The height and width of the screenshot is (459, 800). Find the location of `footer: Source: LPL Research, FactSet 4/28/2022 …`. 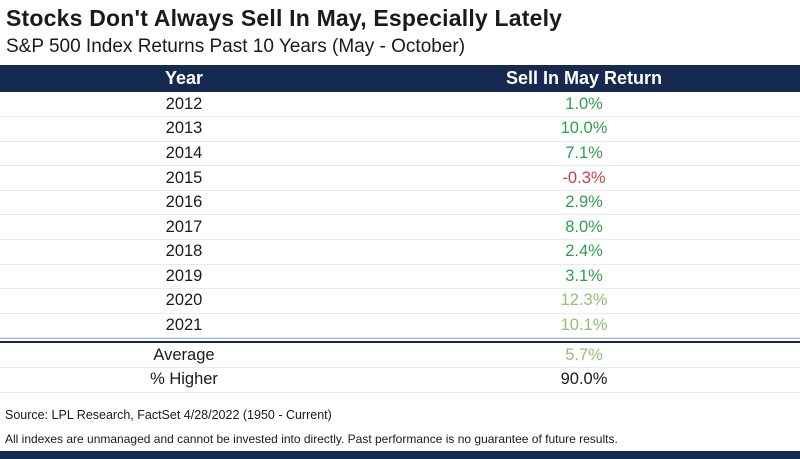

footer: Source: LPL Research, FactSet 4/28/2022 … is located at coordinates (400, 427).